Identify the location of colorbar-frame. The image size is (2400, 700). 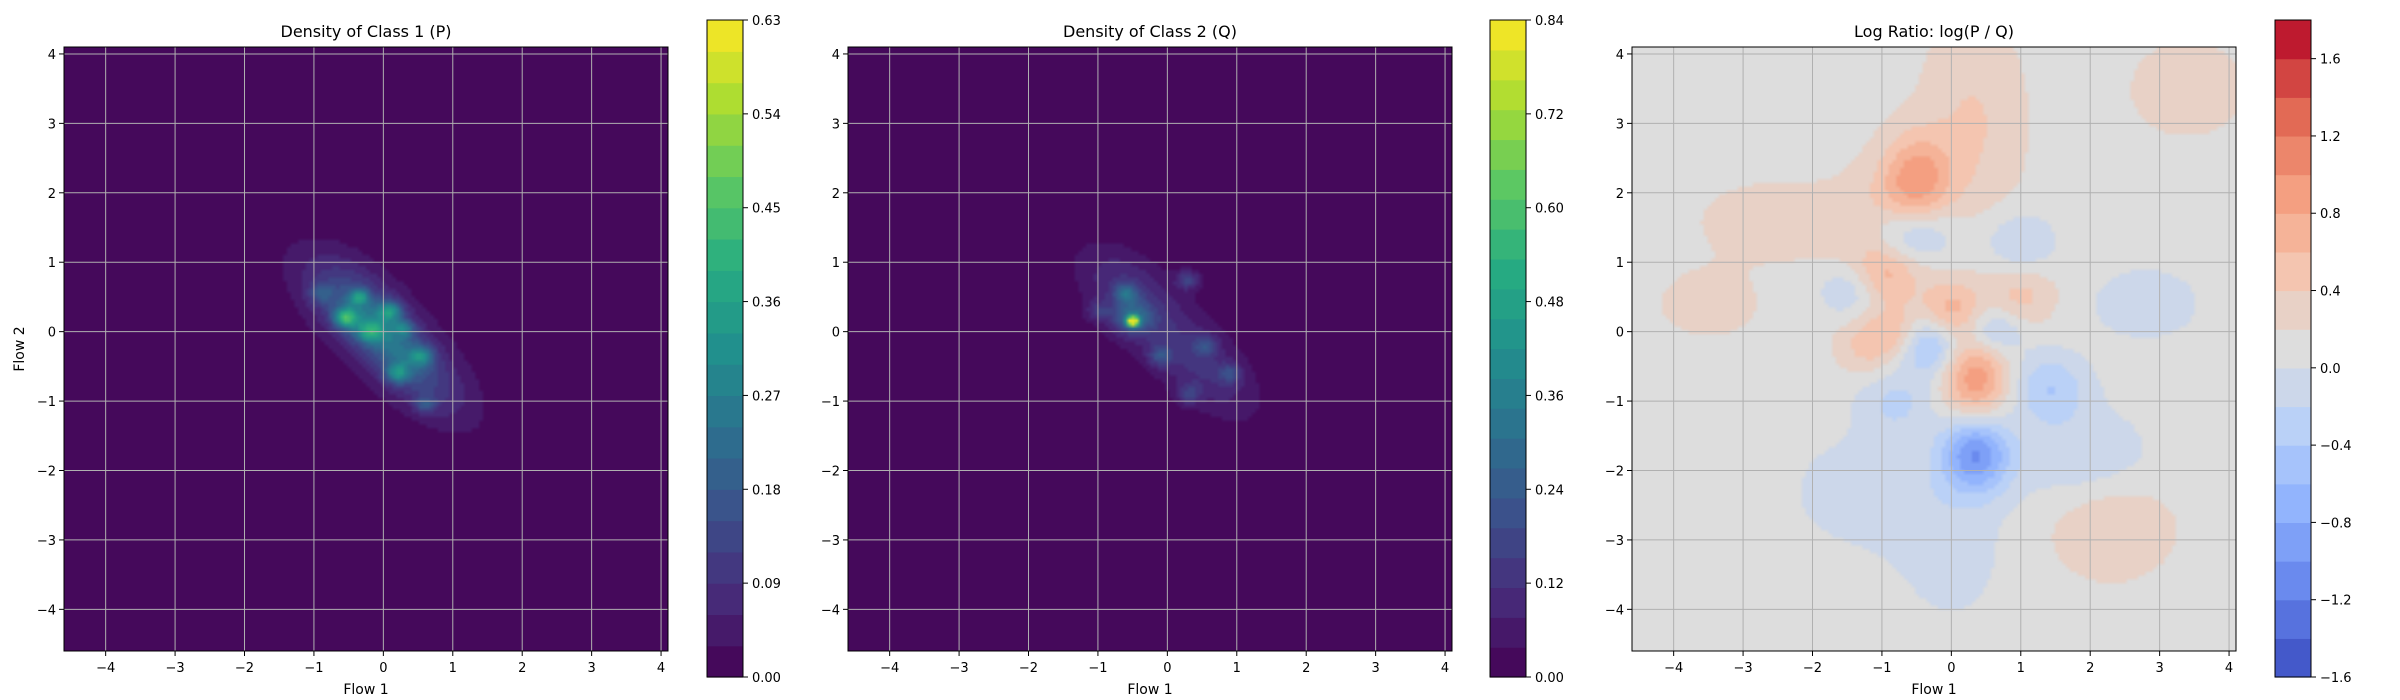
(725, 348).